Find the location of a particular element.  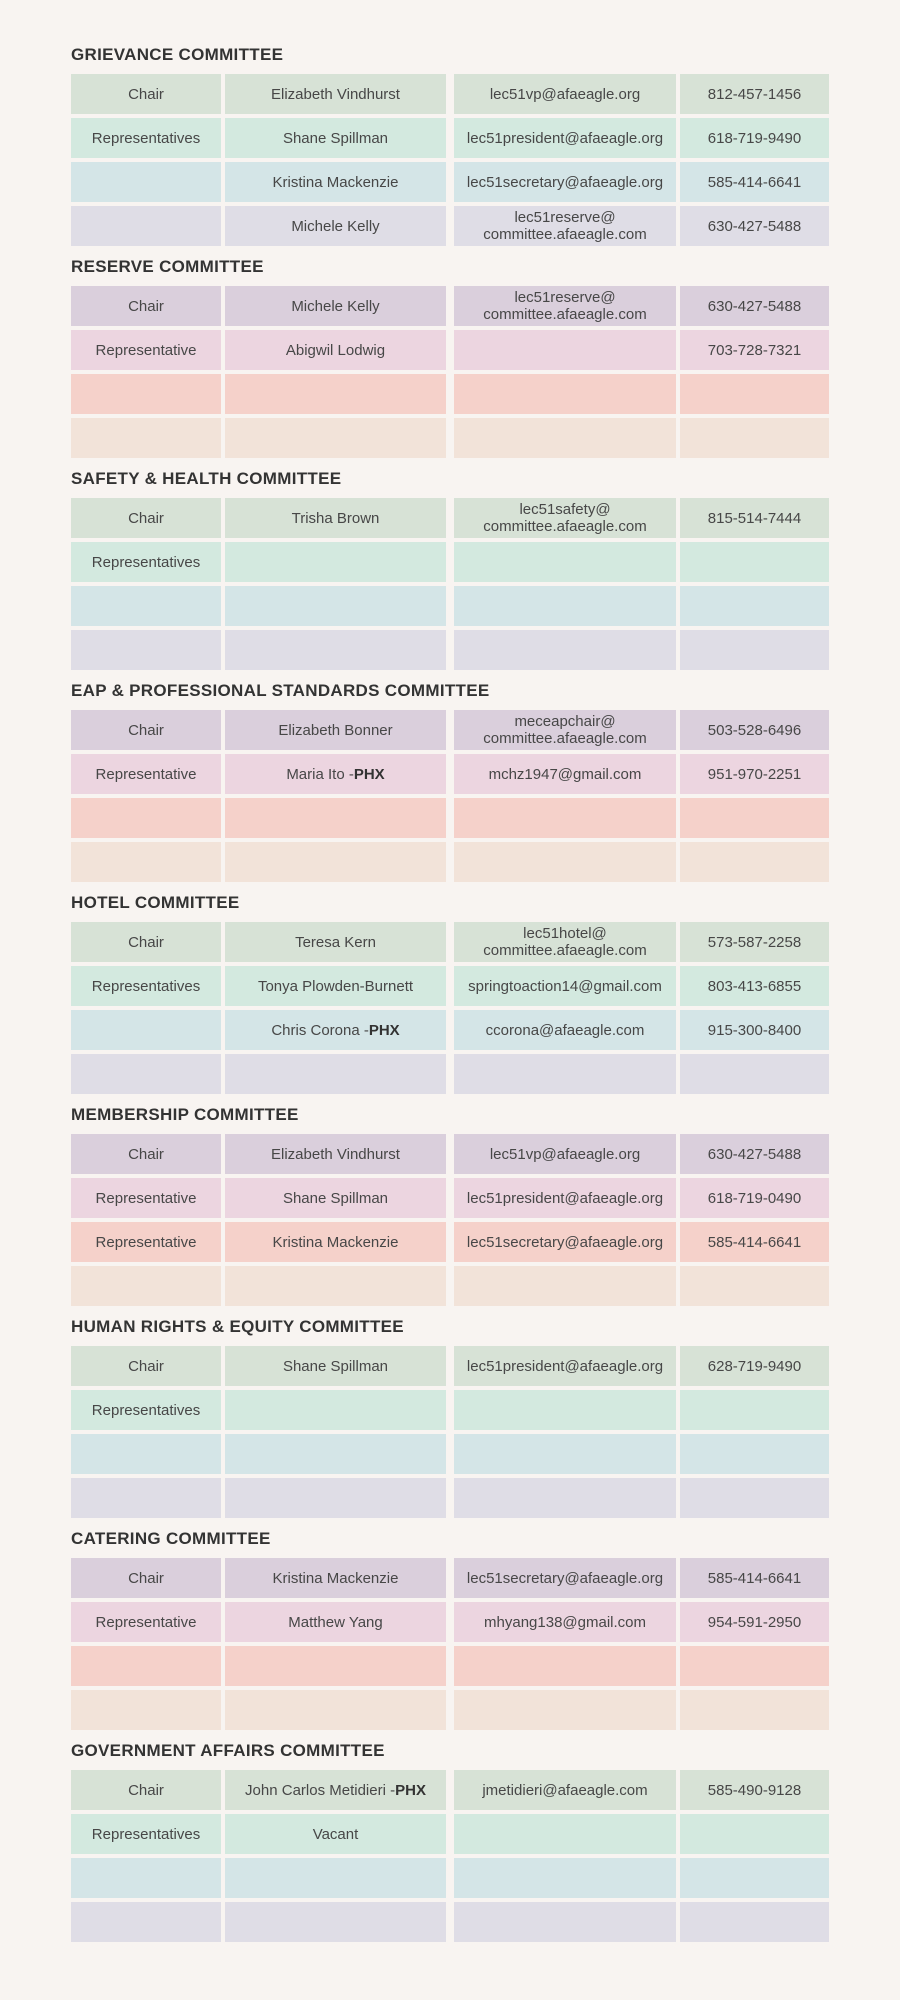

text-run: PHX is located at coordinates (410, 1790).